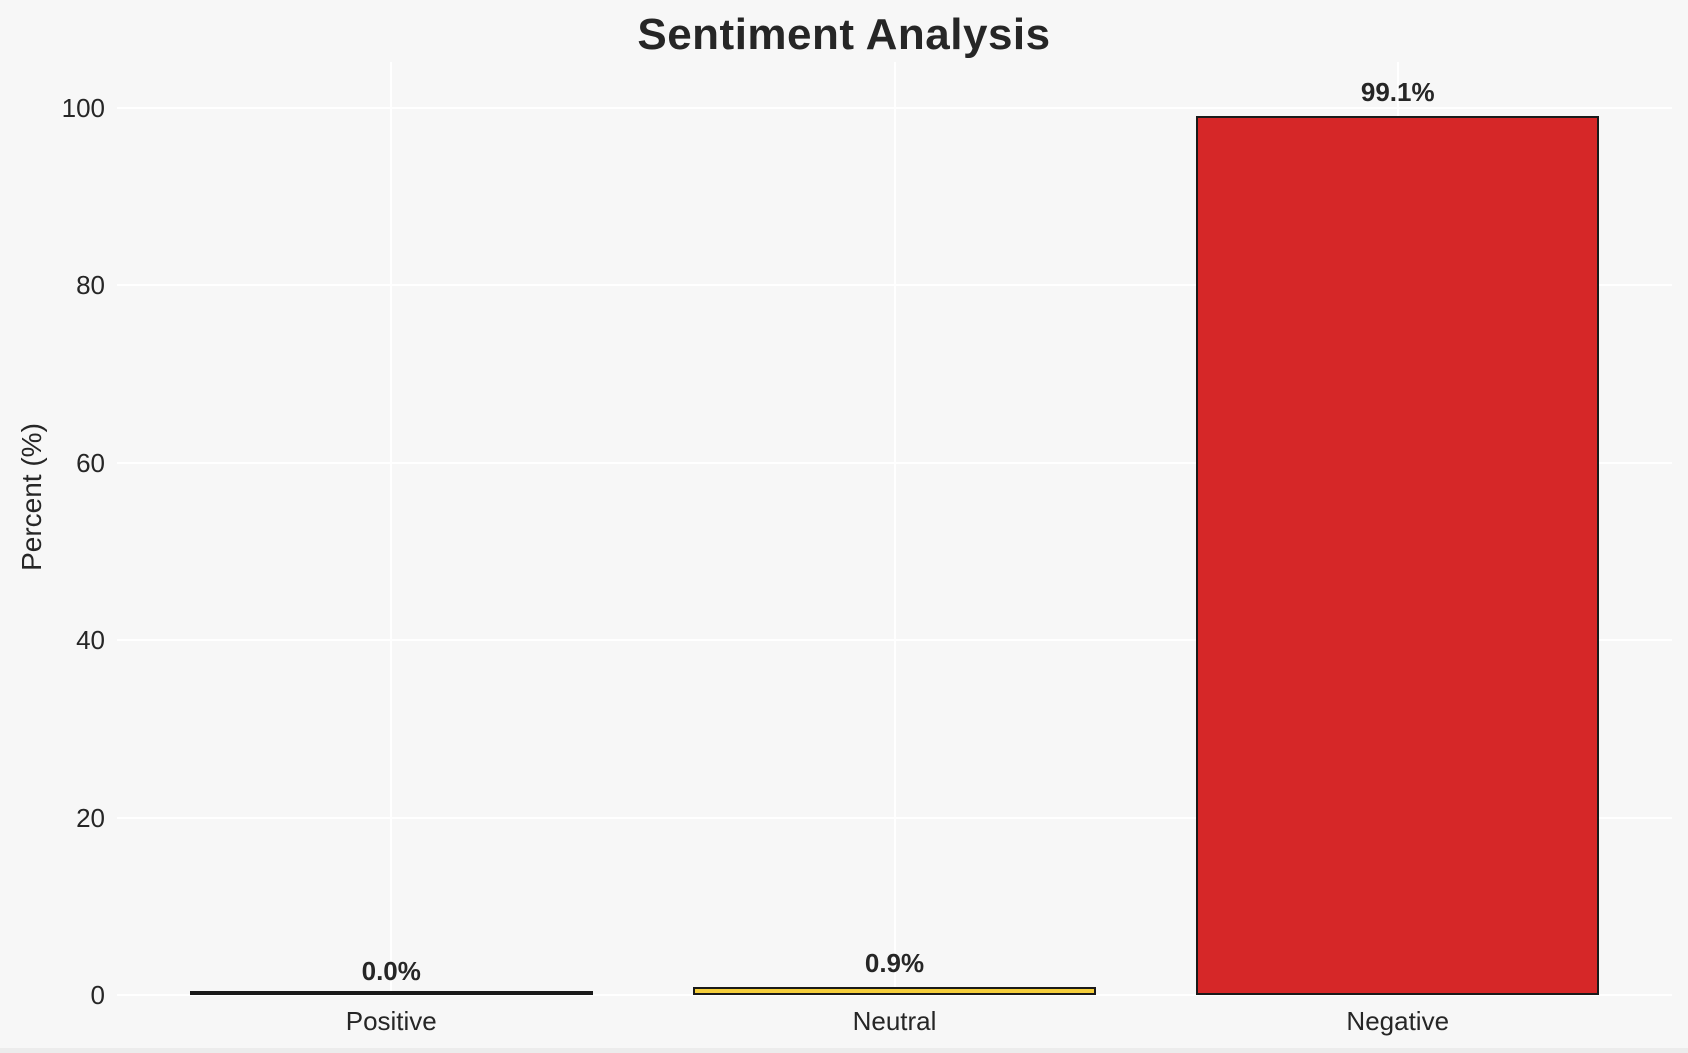 The width and height of the screenshot is (1688, 1053). I want to click on figure-bottom-edge, so click(844, 1050).